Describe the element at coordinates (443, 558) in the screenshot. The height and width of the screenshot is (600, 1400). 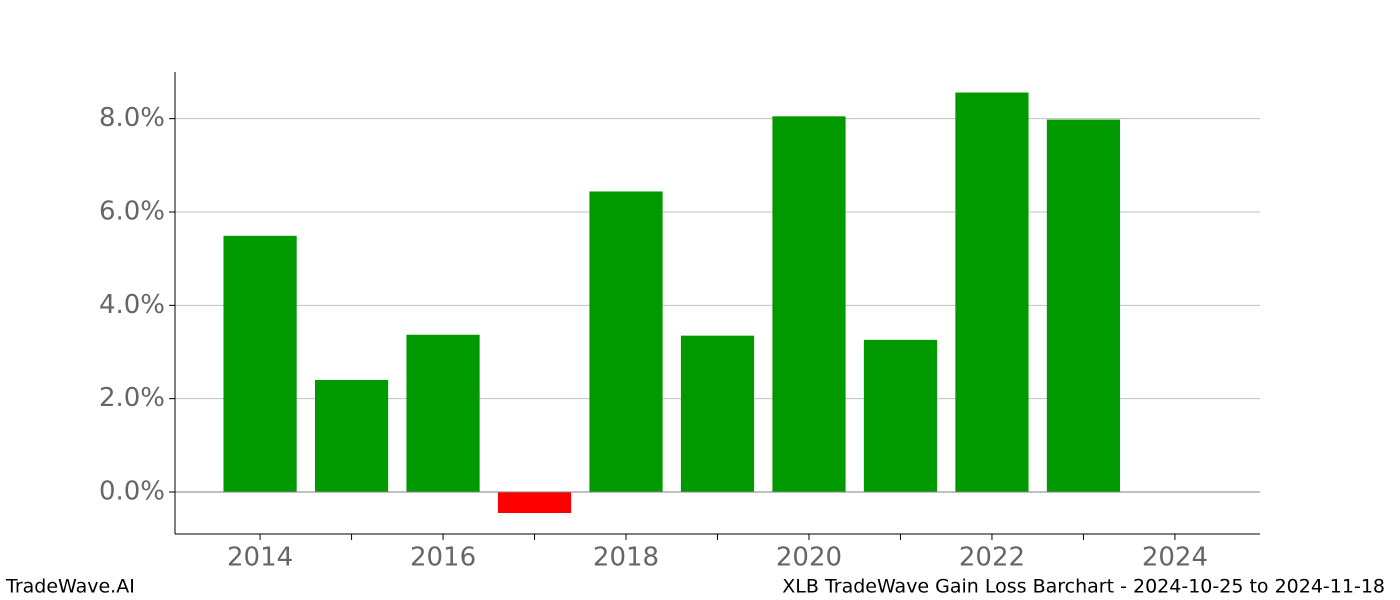
I see `x-tick-label: 2016` at that location.